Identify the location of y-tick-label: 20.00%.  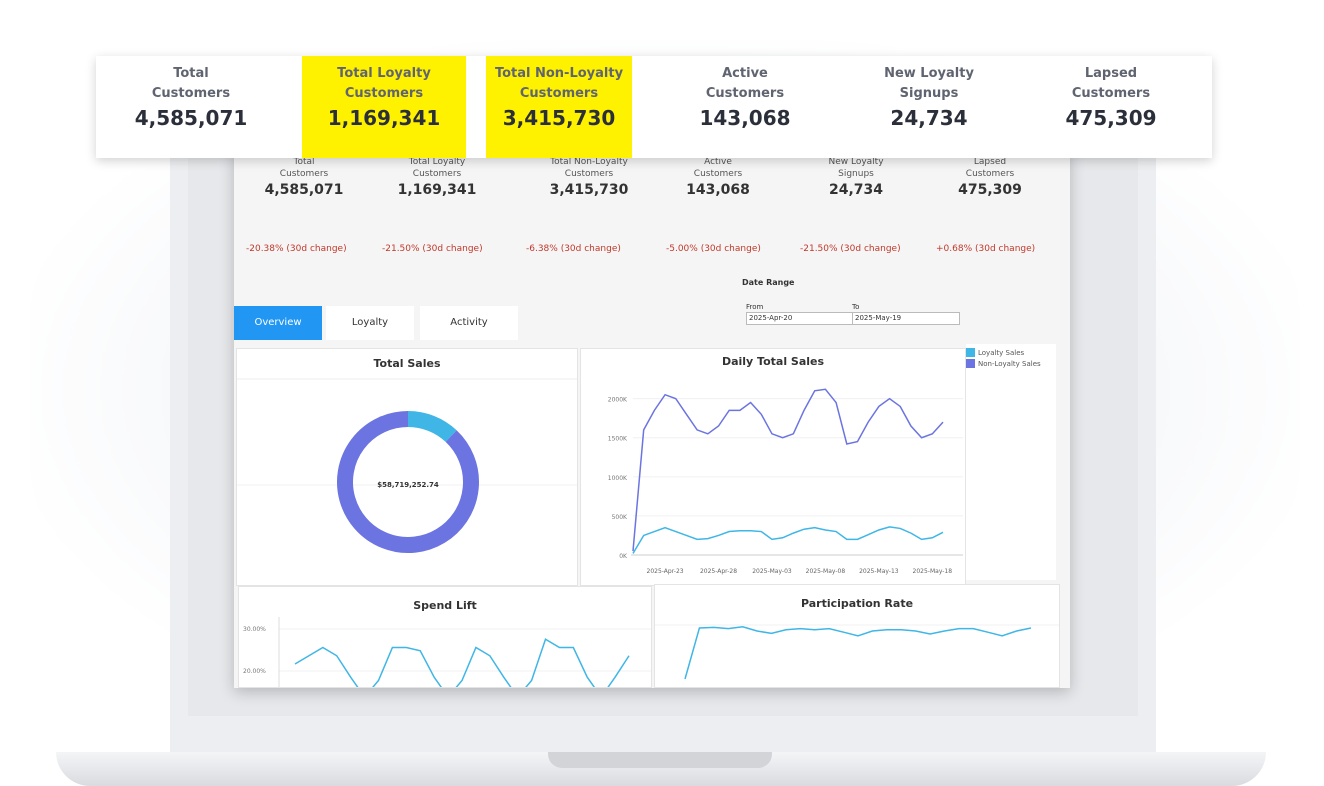
(254, 671).